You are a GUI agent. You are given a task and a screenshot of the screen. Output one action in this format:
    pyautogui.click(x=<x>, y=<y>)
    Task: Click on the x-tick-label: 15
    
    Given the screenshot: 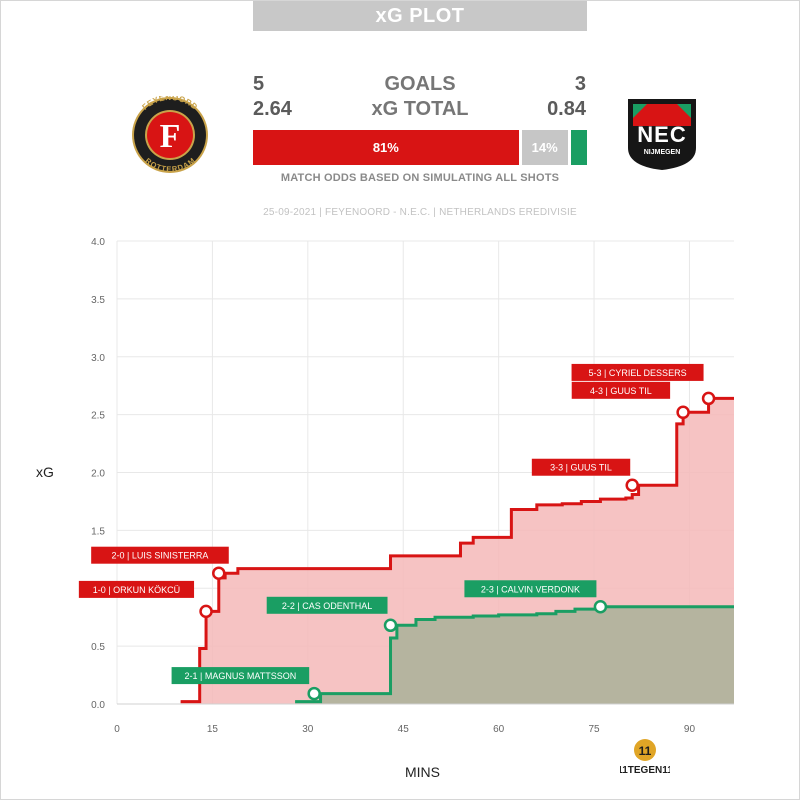 What is the action you would take?
    pyautogui.click(x=213, y=729)
    